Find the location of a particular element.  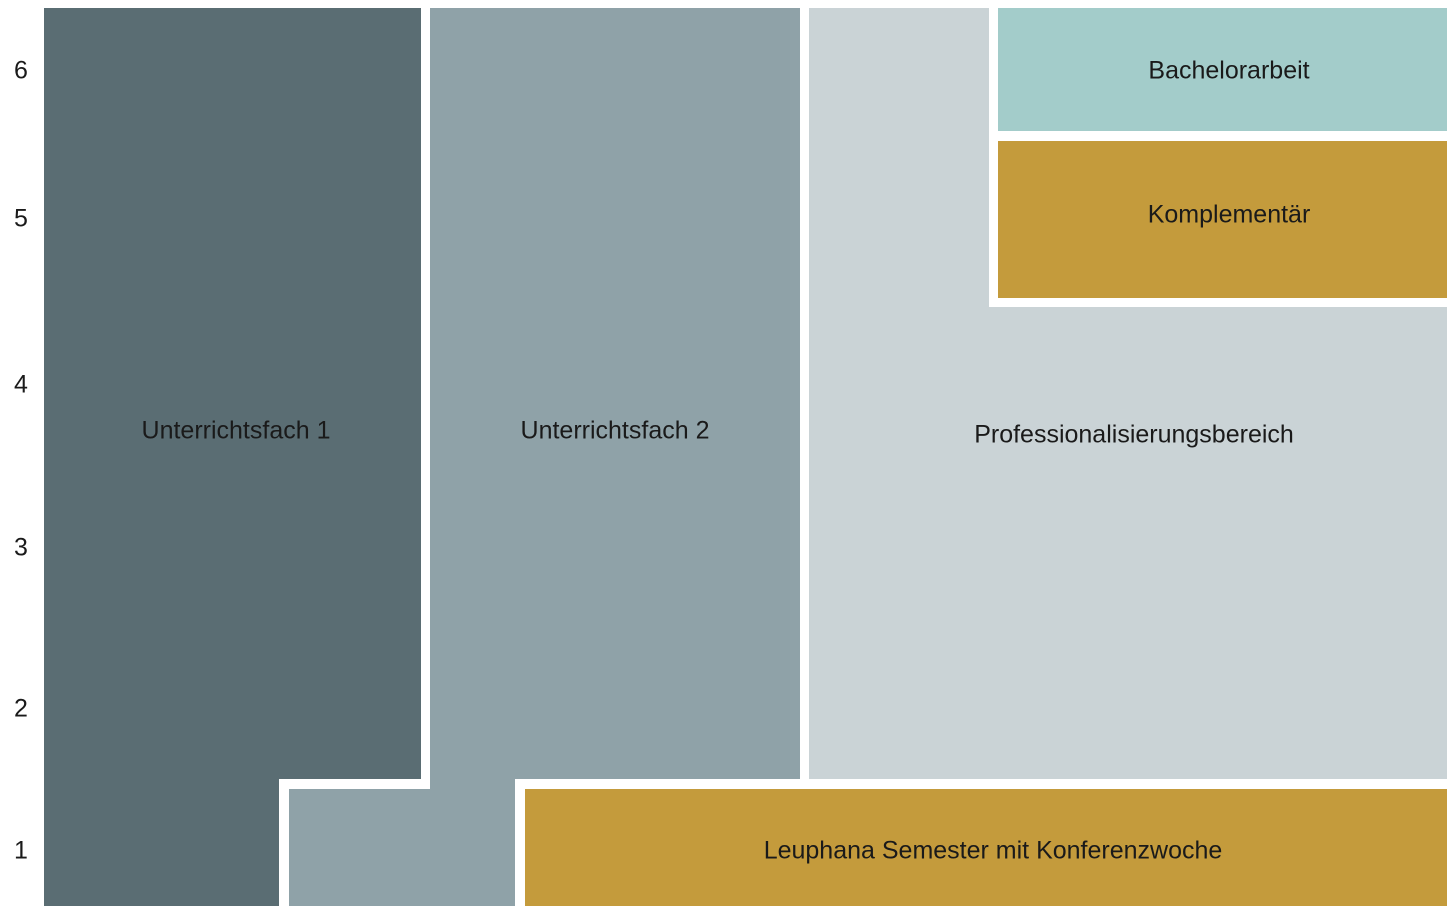

block-label: Professionalisierungsbereich is located at coordinates (1134, 435).